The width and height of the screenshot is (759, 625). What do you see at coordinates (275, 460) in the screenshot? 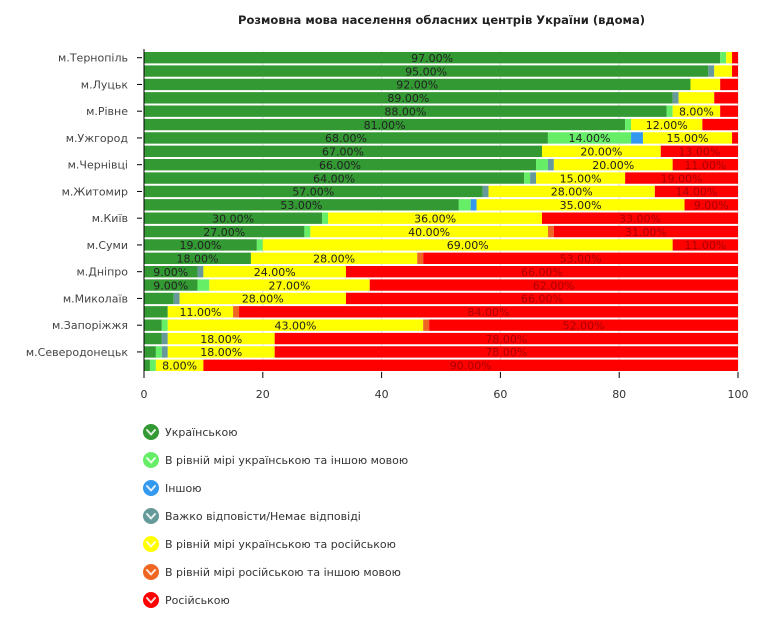
I see `legend-item: В рівній мірі українською та іншою мовою` at bounding box center [275, 460].